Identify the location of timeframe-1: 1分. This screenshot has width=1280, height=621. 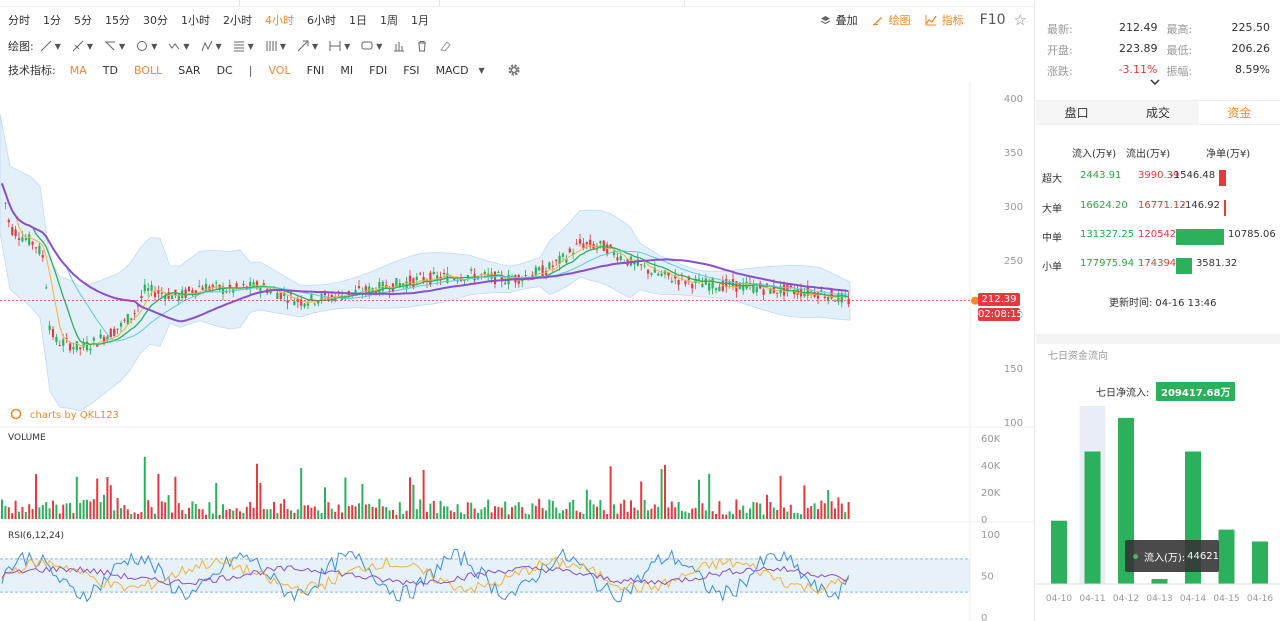
(52, 20).